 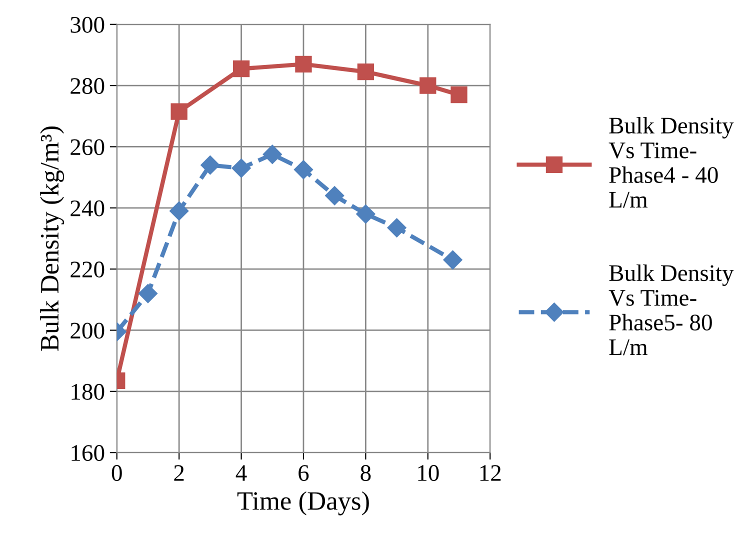 I want to click on y-axis-title: Bulk Density (kg/m³), so click(x=52, y=238).